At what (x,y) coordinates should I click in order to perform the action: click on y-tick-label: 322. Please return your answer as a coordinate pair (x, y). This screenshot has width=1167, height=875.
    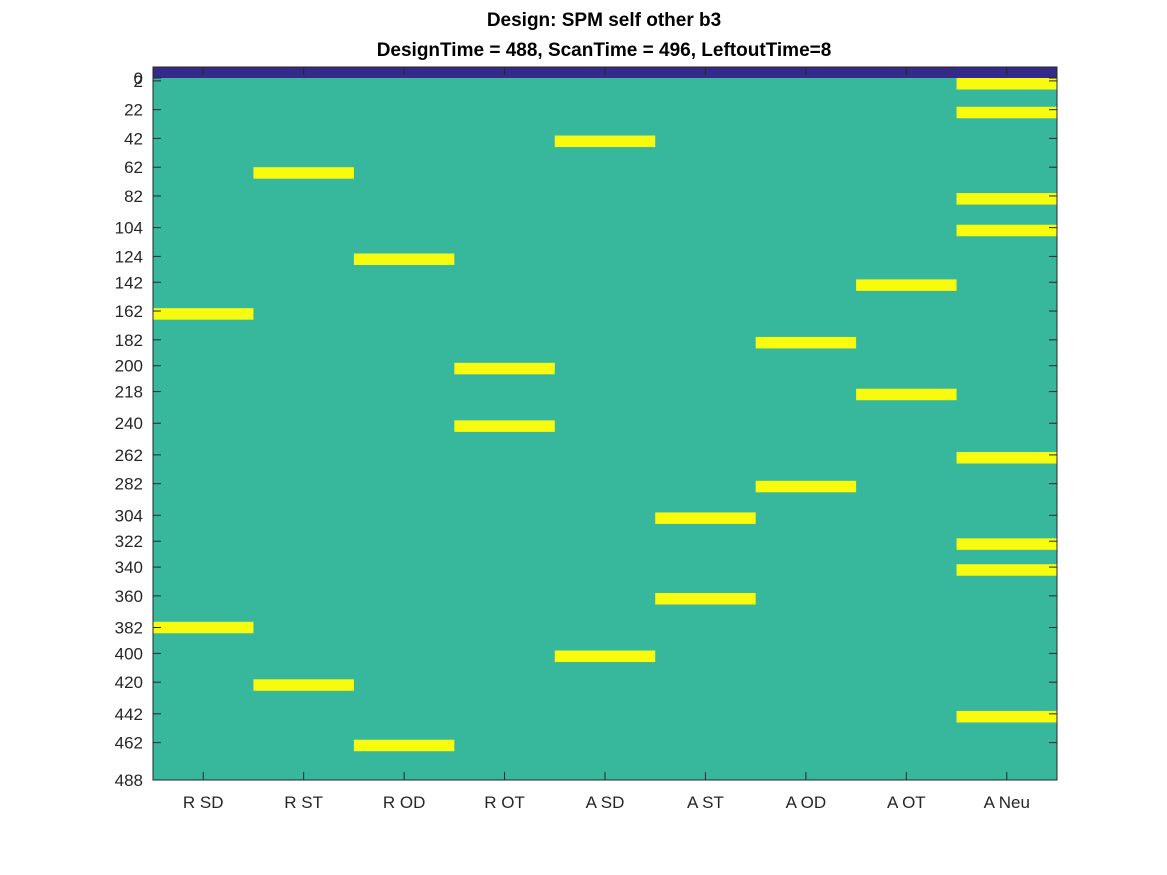
    Looking at the image, I should click on (129, 541).